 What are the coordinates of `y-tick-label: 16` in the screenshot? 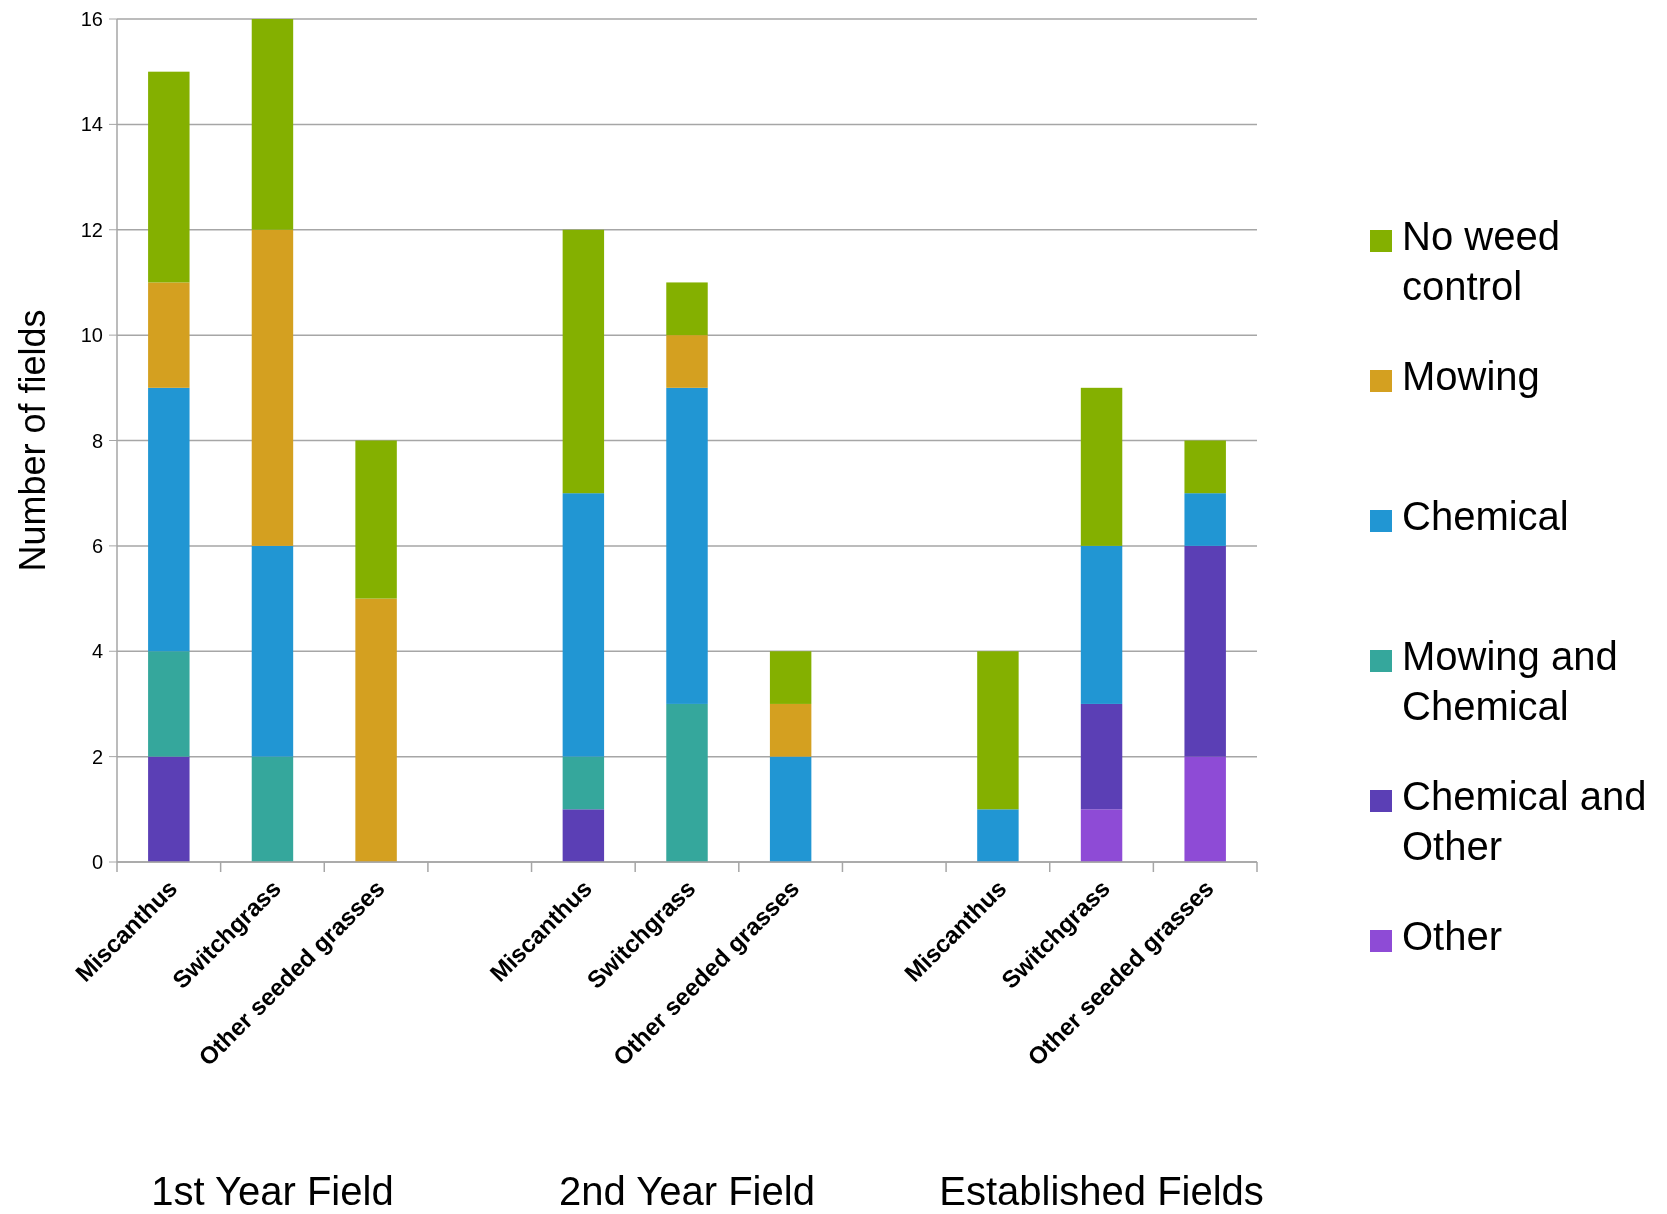 It's located at (91, 19).